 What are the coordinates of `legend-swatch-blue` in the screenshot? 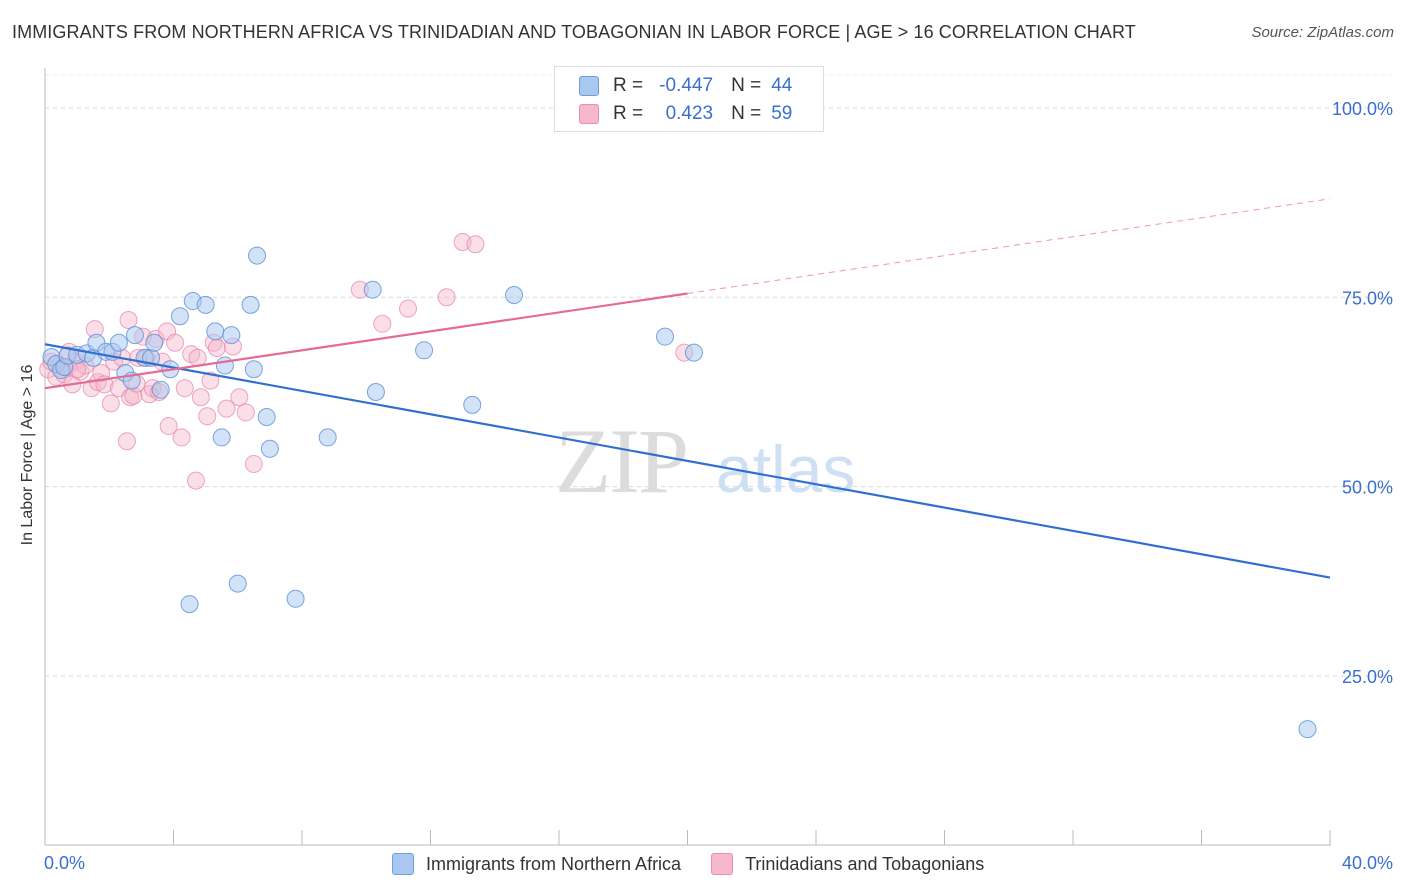 It's located at (589, 86).